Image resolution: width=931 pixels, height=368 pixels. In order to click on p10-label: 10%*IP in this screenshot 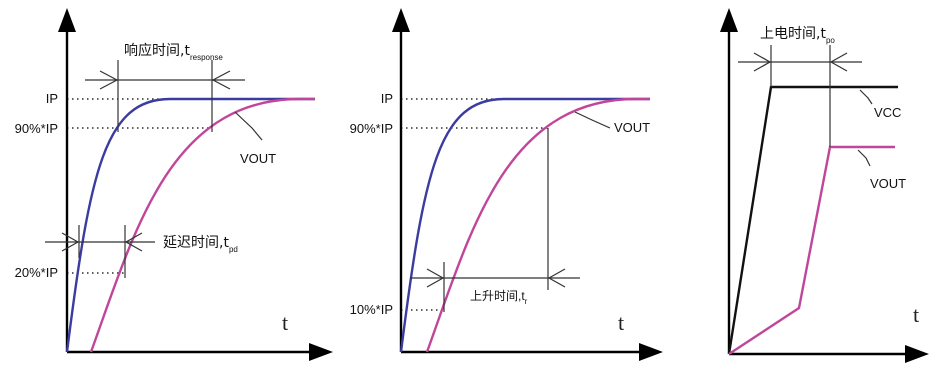, I will do `click(371, 309)`.